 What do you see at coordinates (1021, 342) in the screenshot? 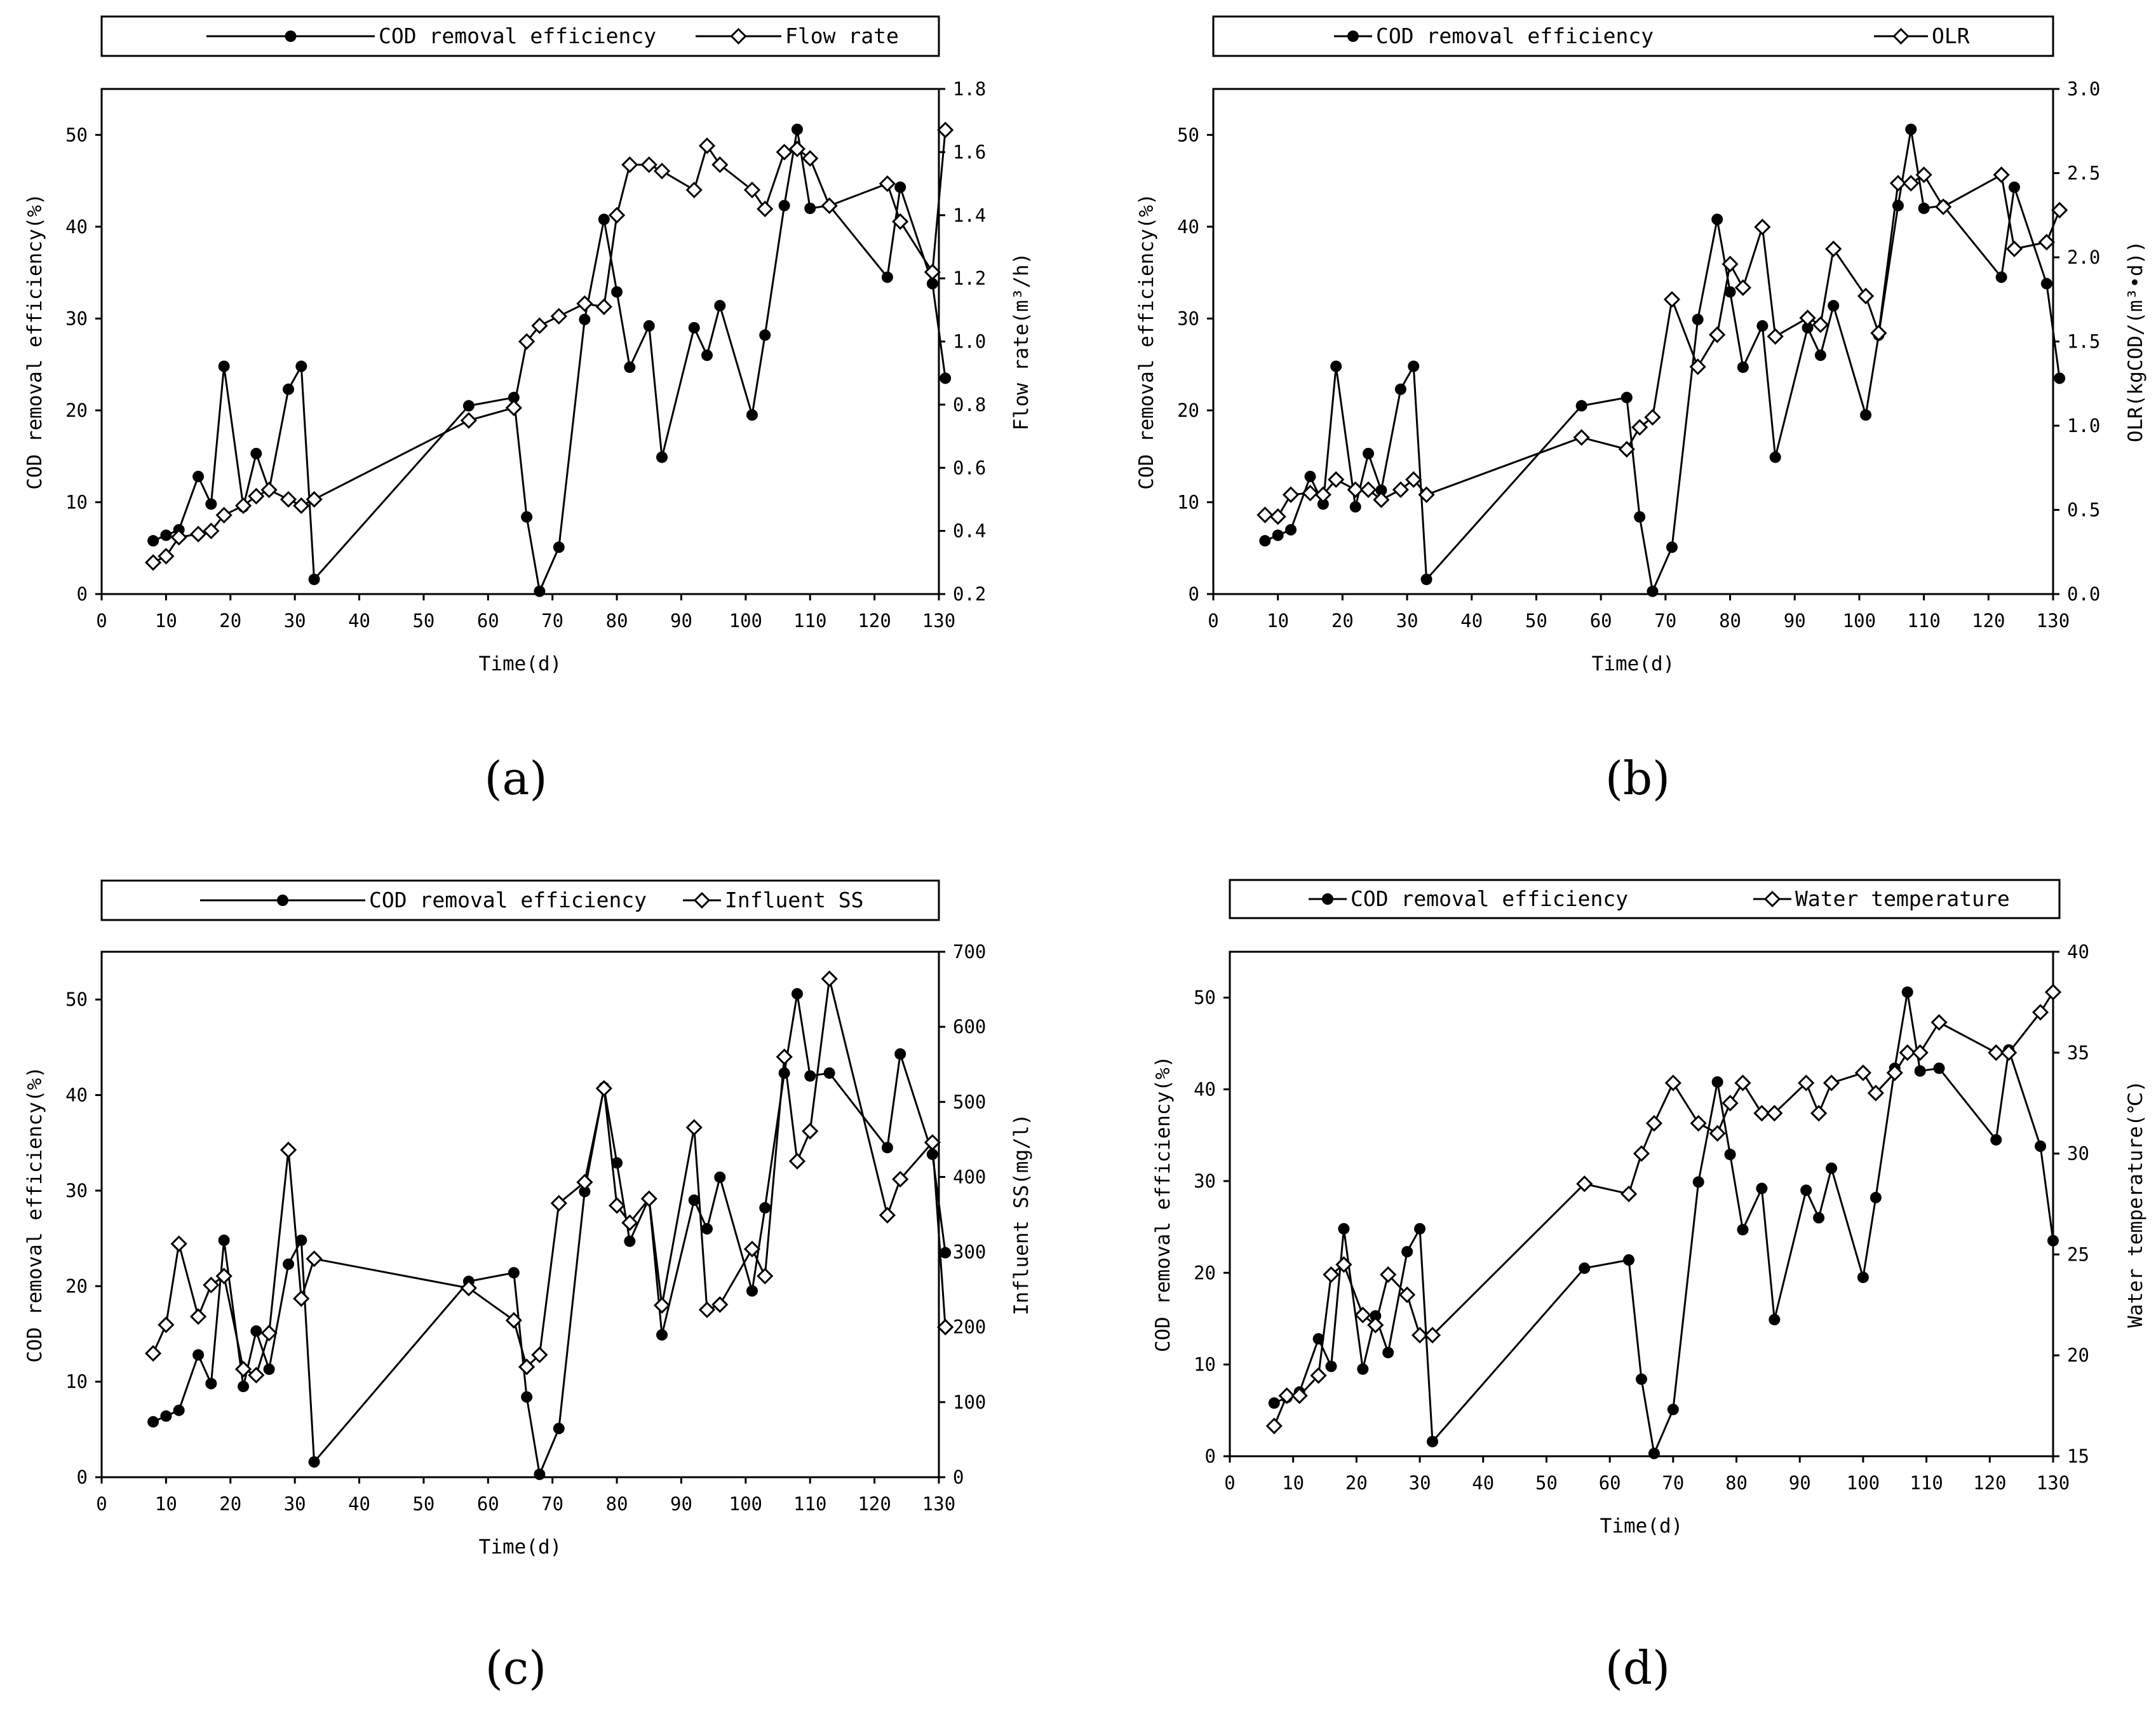
I see `y2-axis-label: Flow rate(m³/h)` at bounding box center [1021, 342].